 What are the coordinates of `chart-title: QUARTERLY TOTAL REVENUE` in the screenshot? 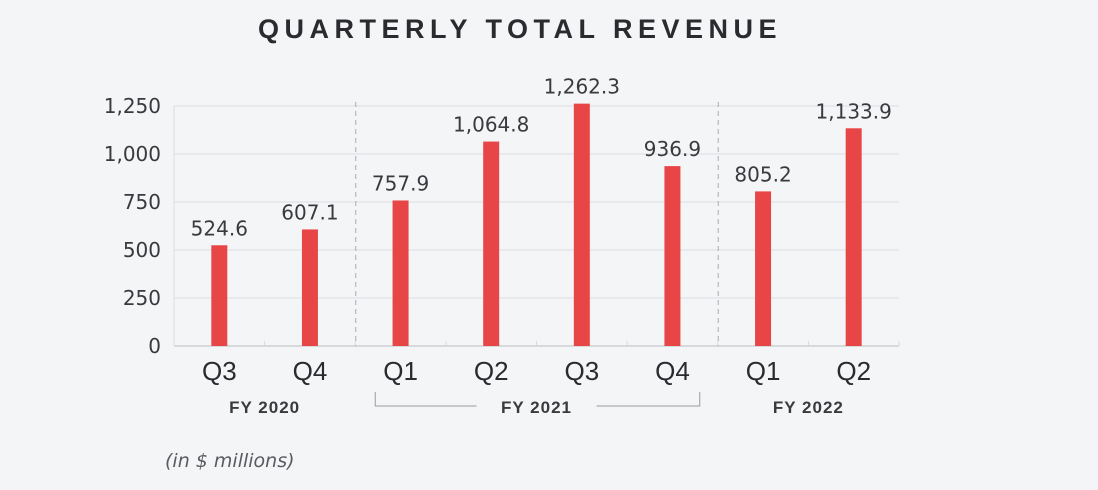 It's located at (520, 29).